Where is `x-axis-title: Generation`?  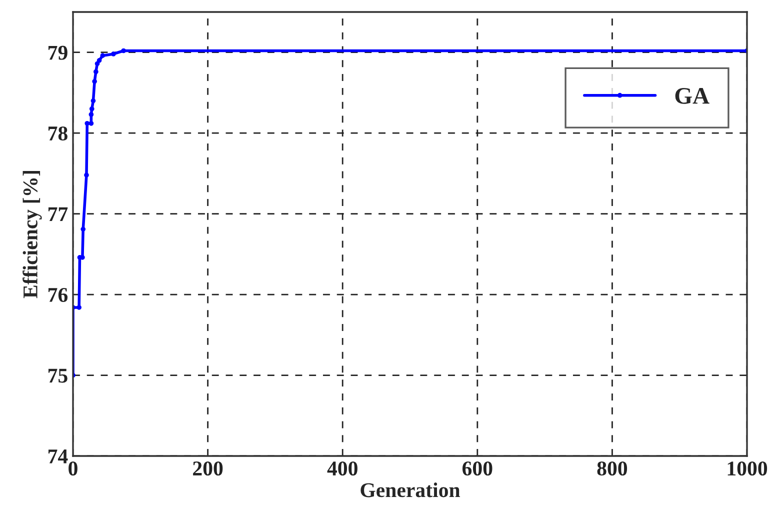
x-axis-title: Generation is located at coordinates (410, 490).